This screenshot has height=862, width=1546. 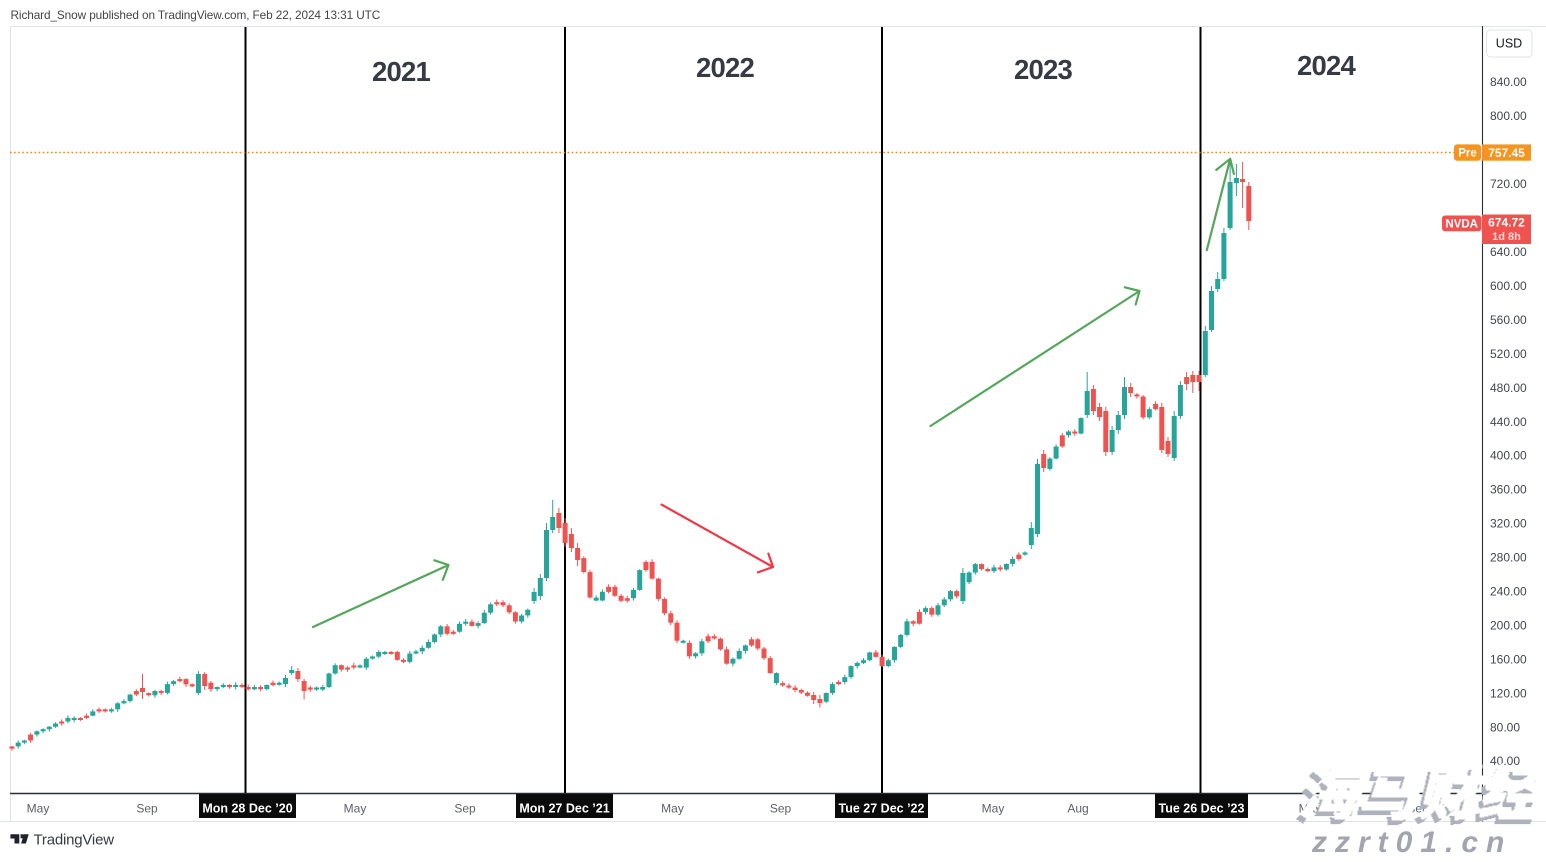 I want to click on svg-text: 600.00, so click(x=1508, y=286).